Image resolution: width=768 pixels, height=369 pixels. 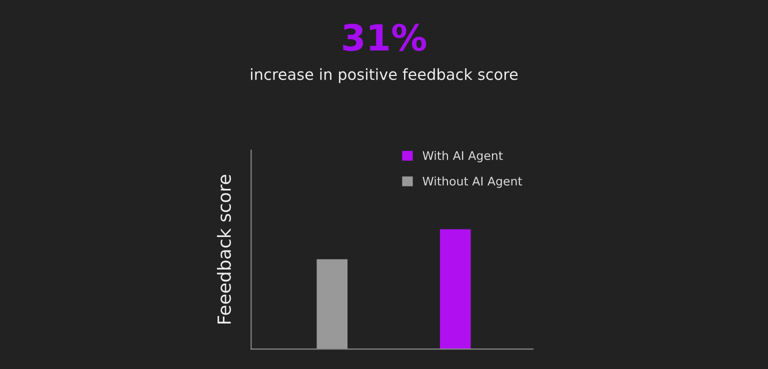 I want to click on chart-title: 31%, so click(x=384, y=38).